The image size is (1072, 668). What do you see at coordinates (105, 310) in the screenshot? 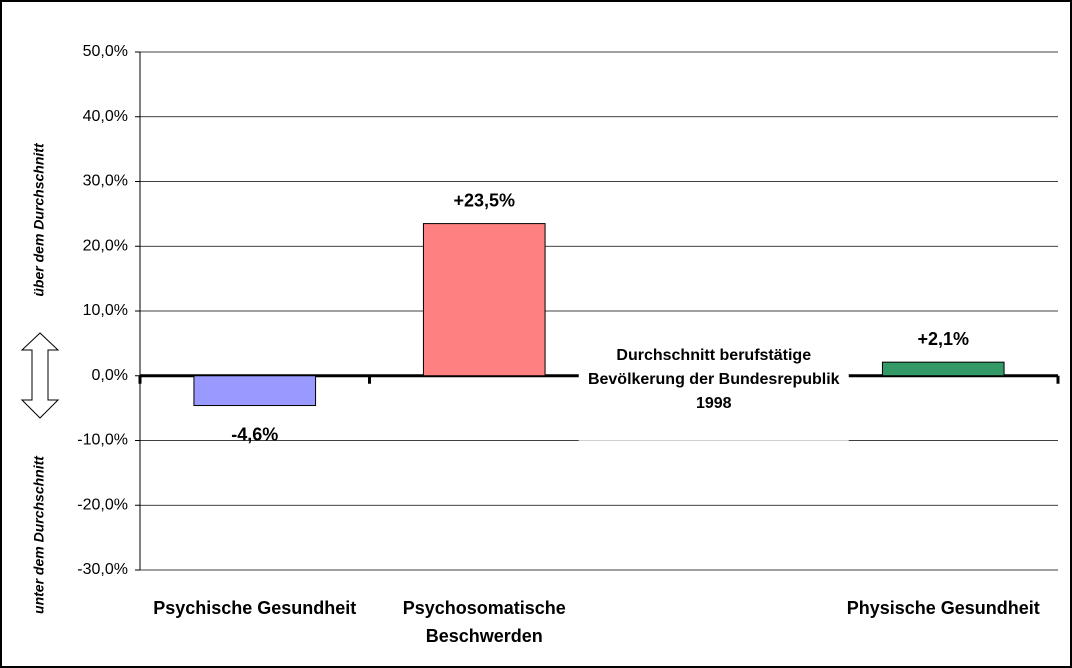
I see `y-tick-label: 10,0%` at bounding box center [105, 310].